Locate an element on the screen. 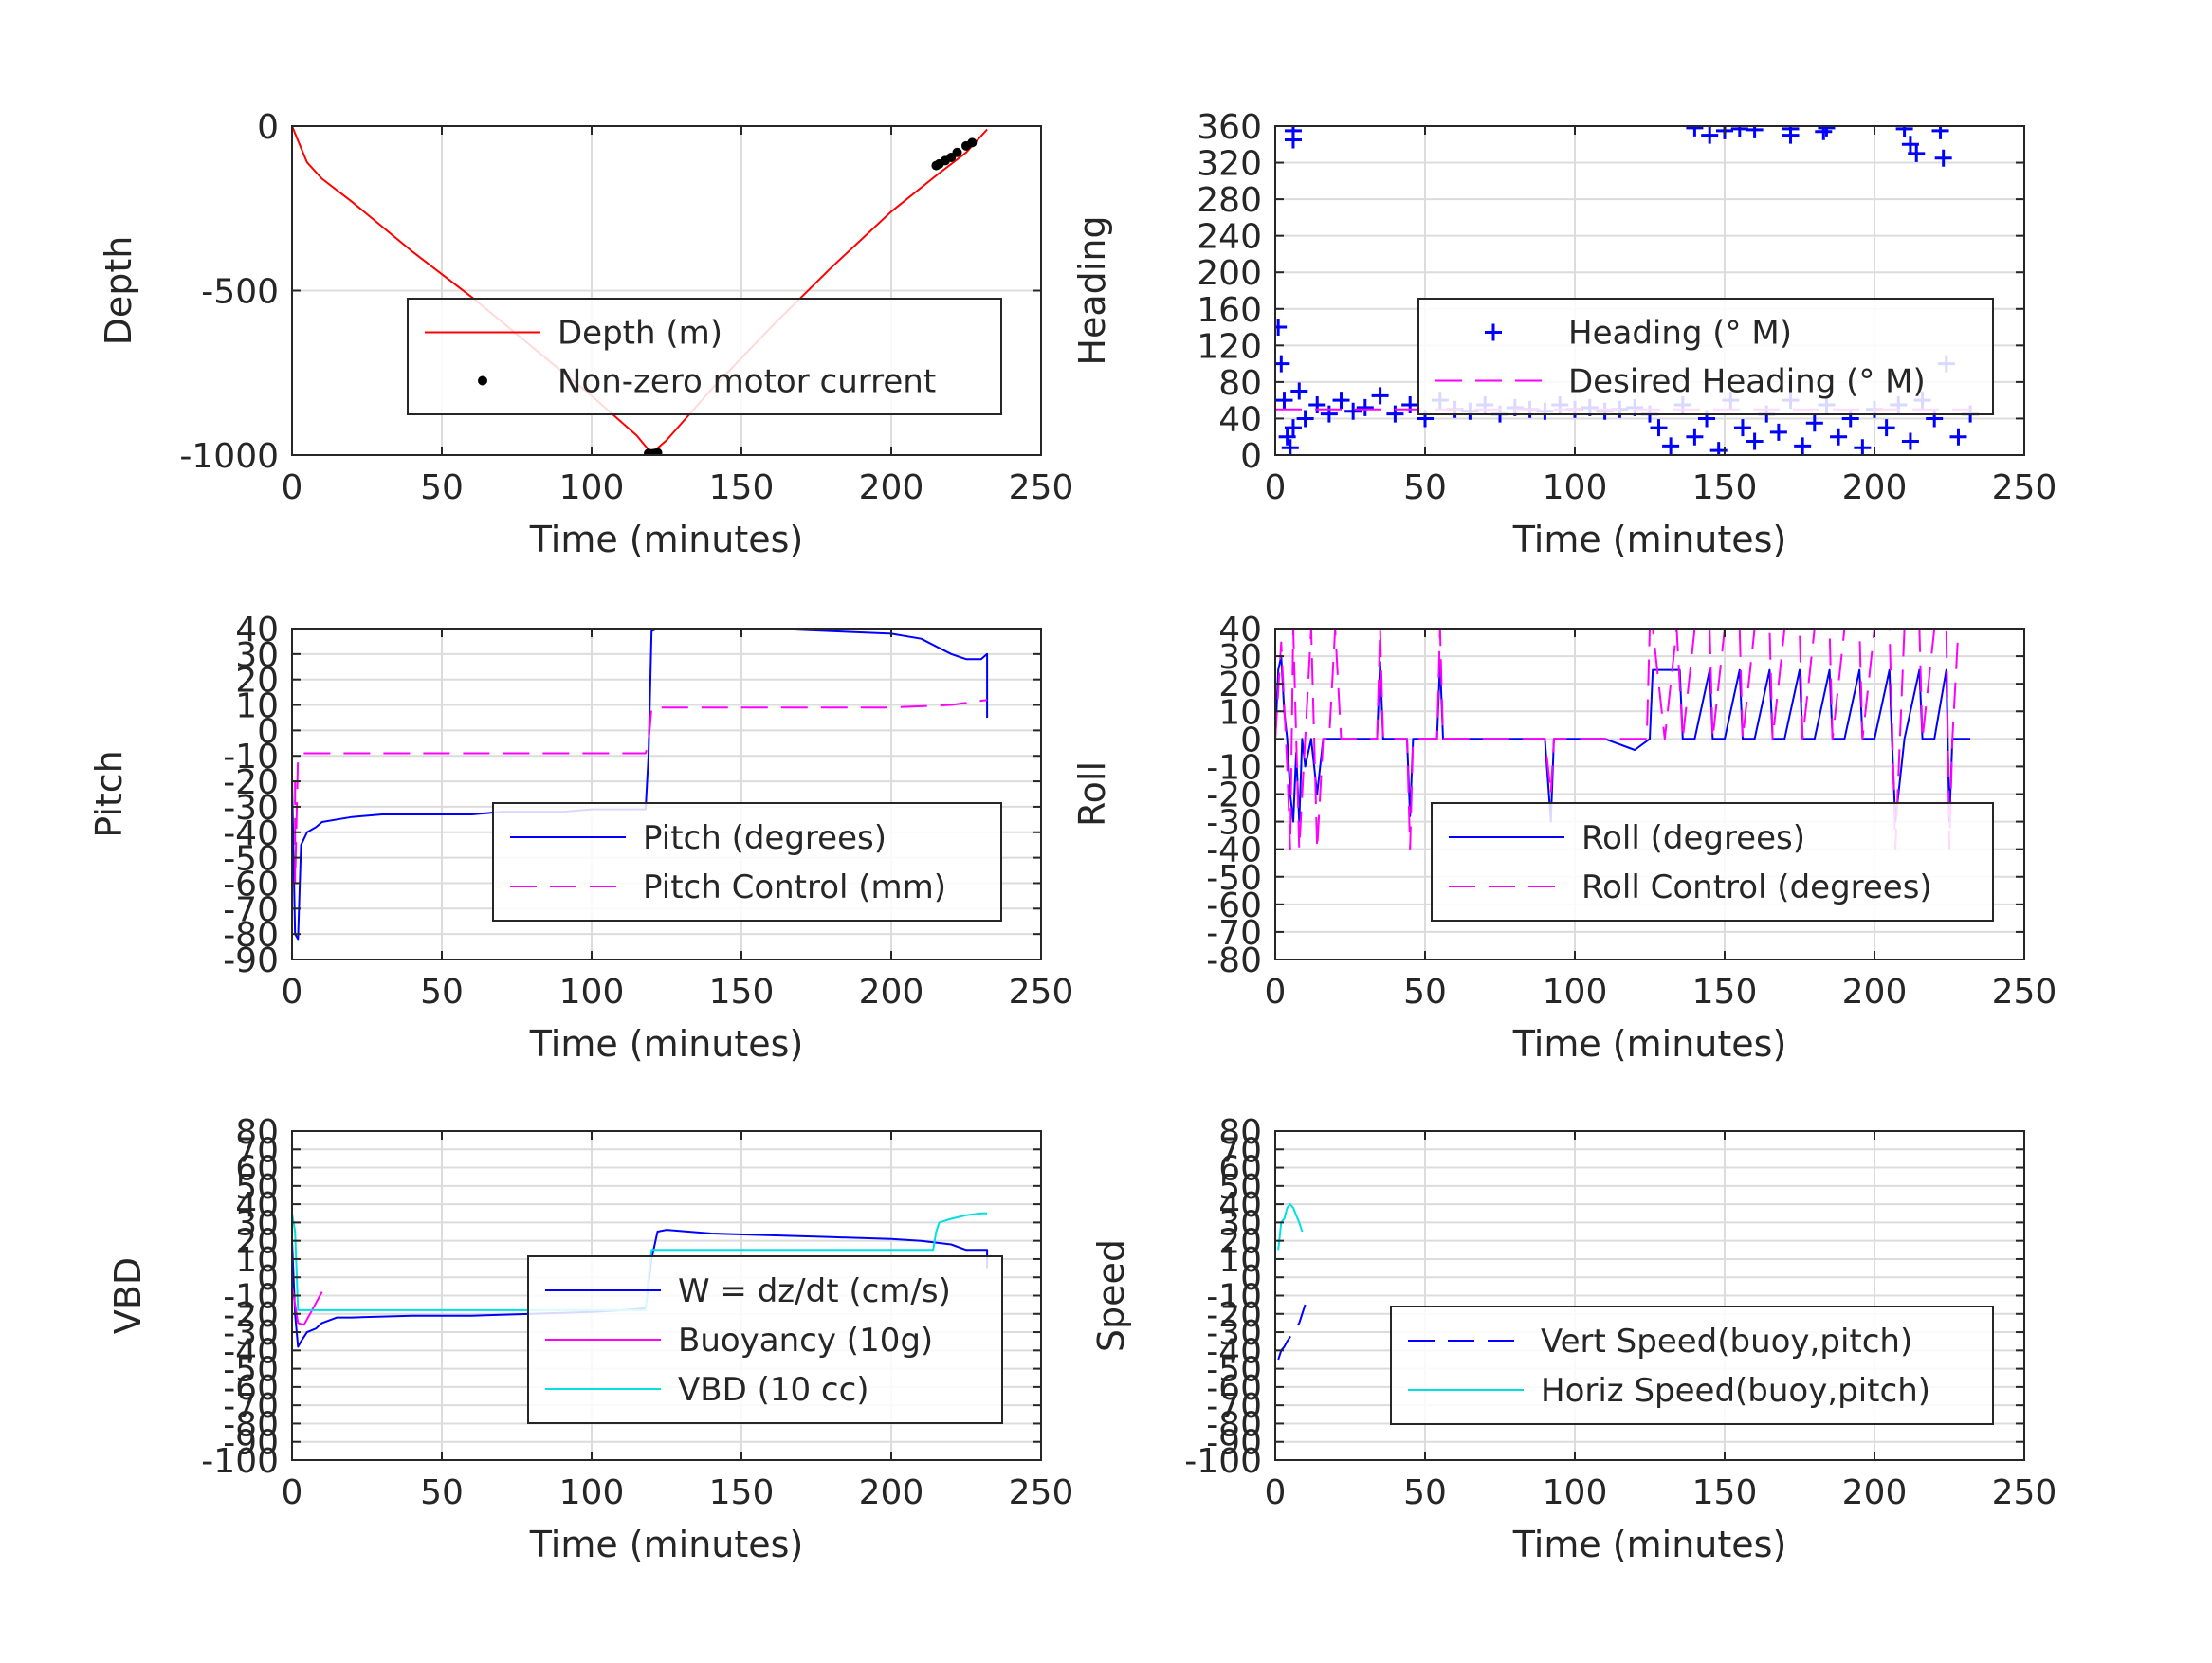 This screenshot has height=1663, width=2212. y-axis-label: Heading is located at coordinates (1092, 290).